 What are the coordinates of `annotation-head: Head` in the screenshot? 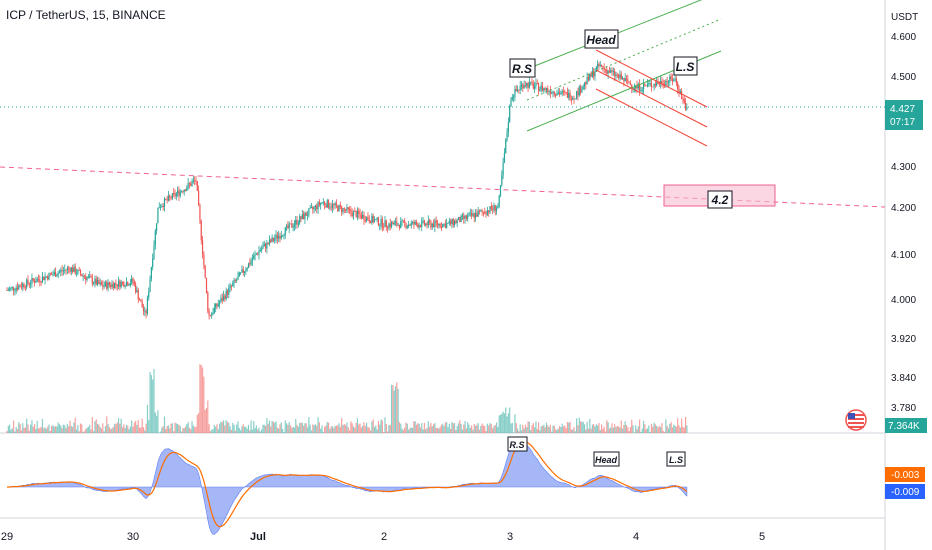 It's located at (601, 39).